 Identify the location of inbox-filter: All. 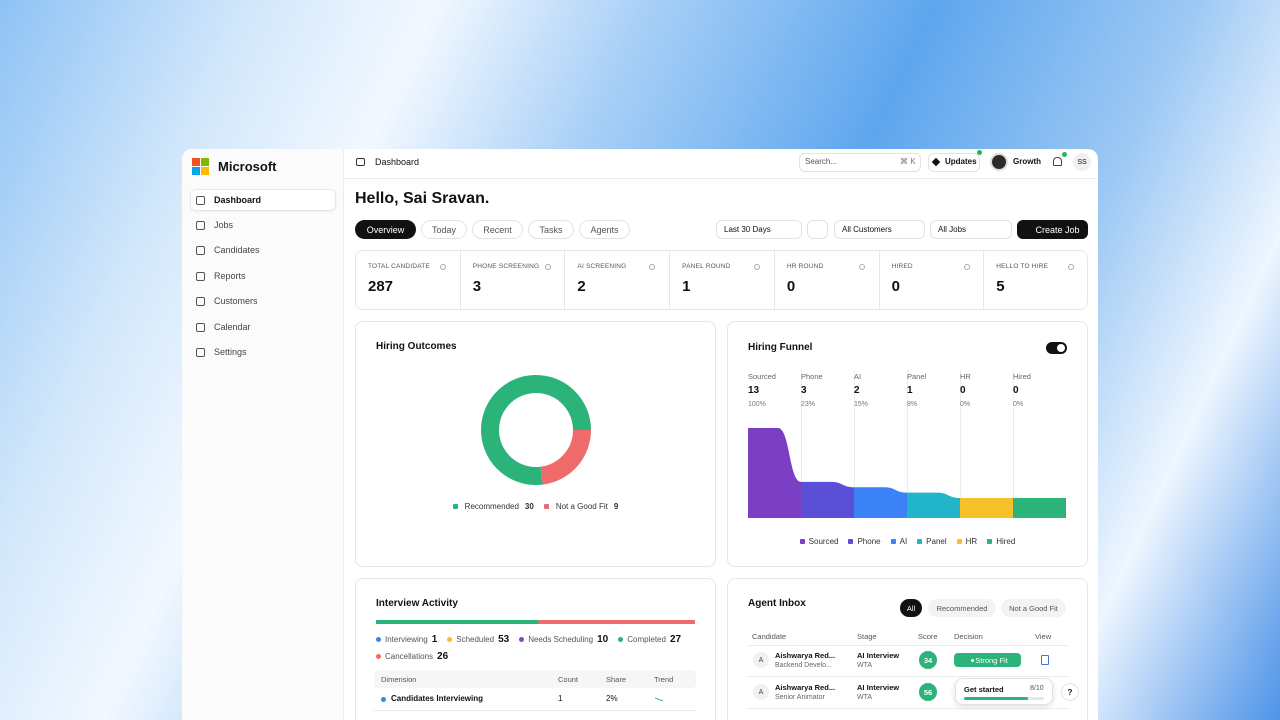
(911, 608).